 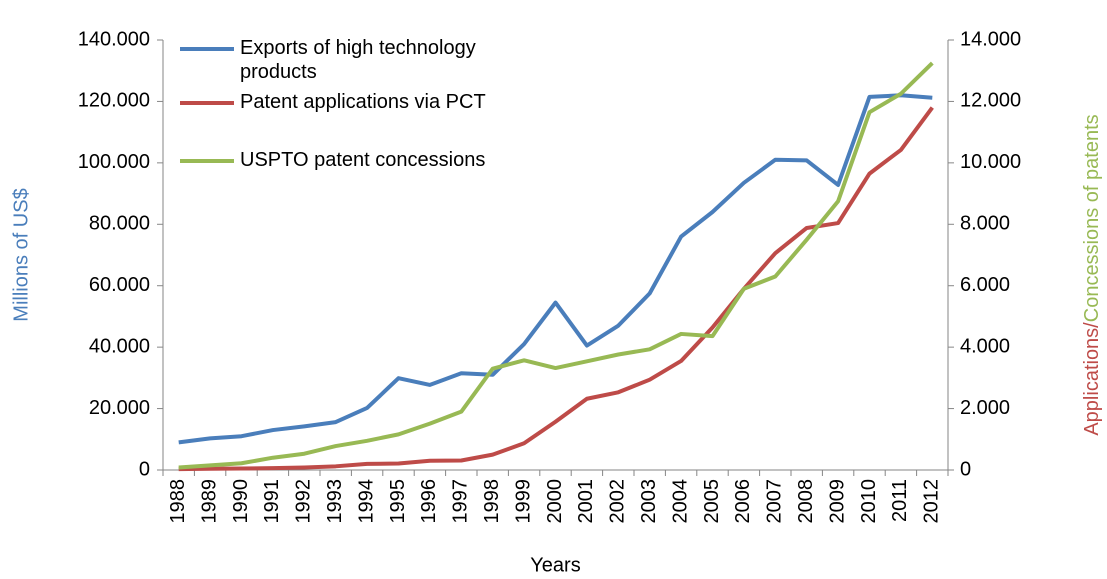 What do you see at coordinates (985, 224) in the screenshot?
I see `y2-tick-label: 8.000` at bounding box center [985, 224].